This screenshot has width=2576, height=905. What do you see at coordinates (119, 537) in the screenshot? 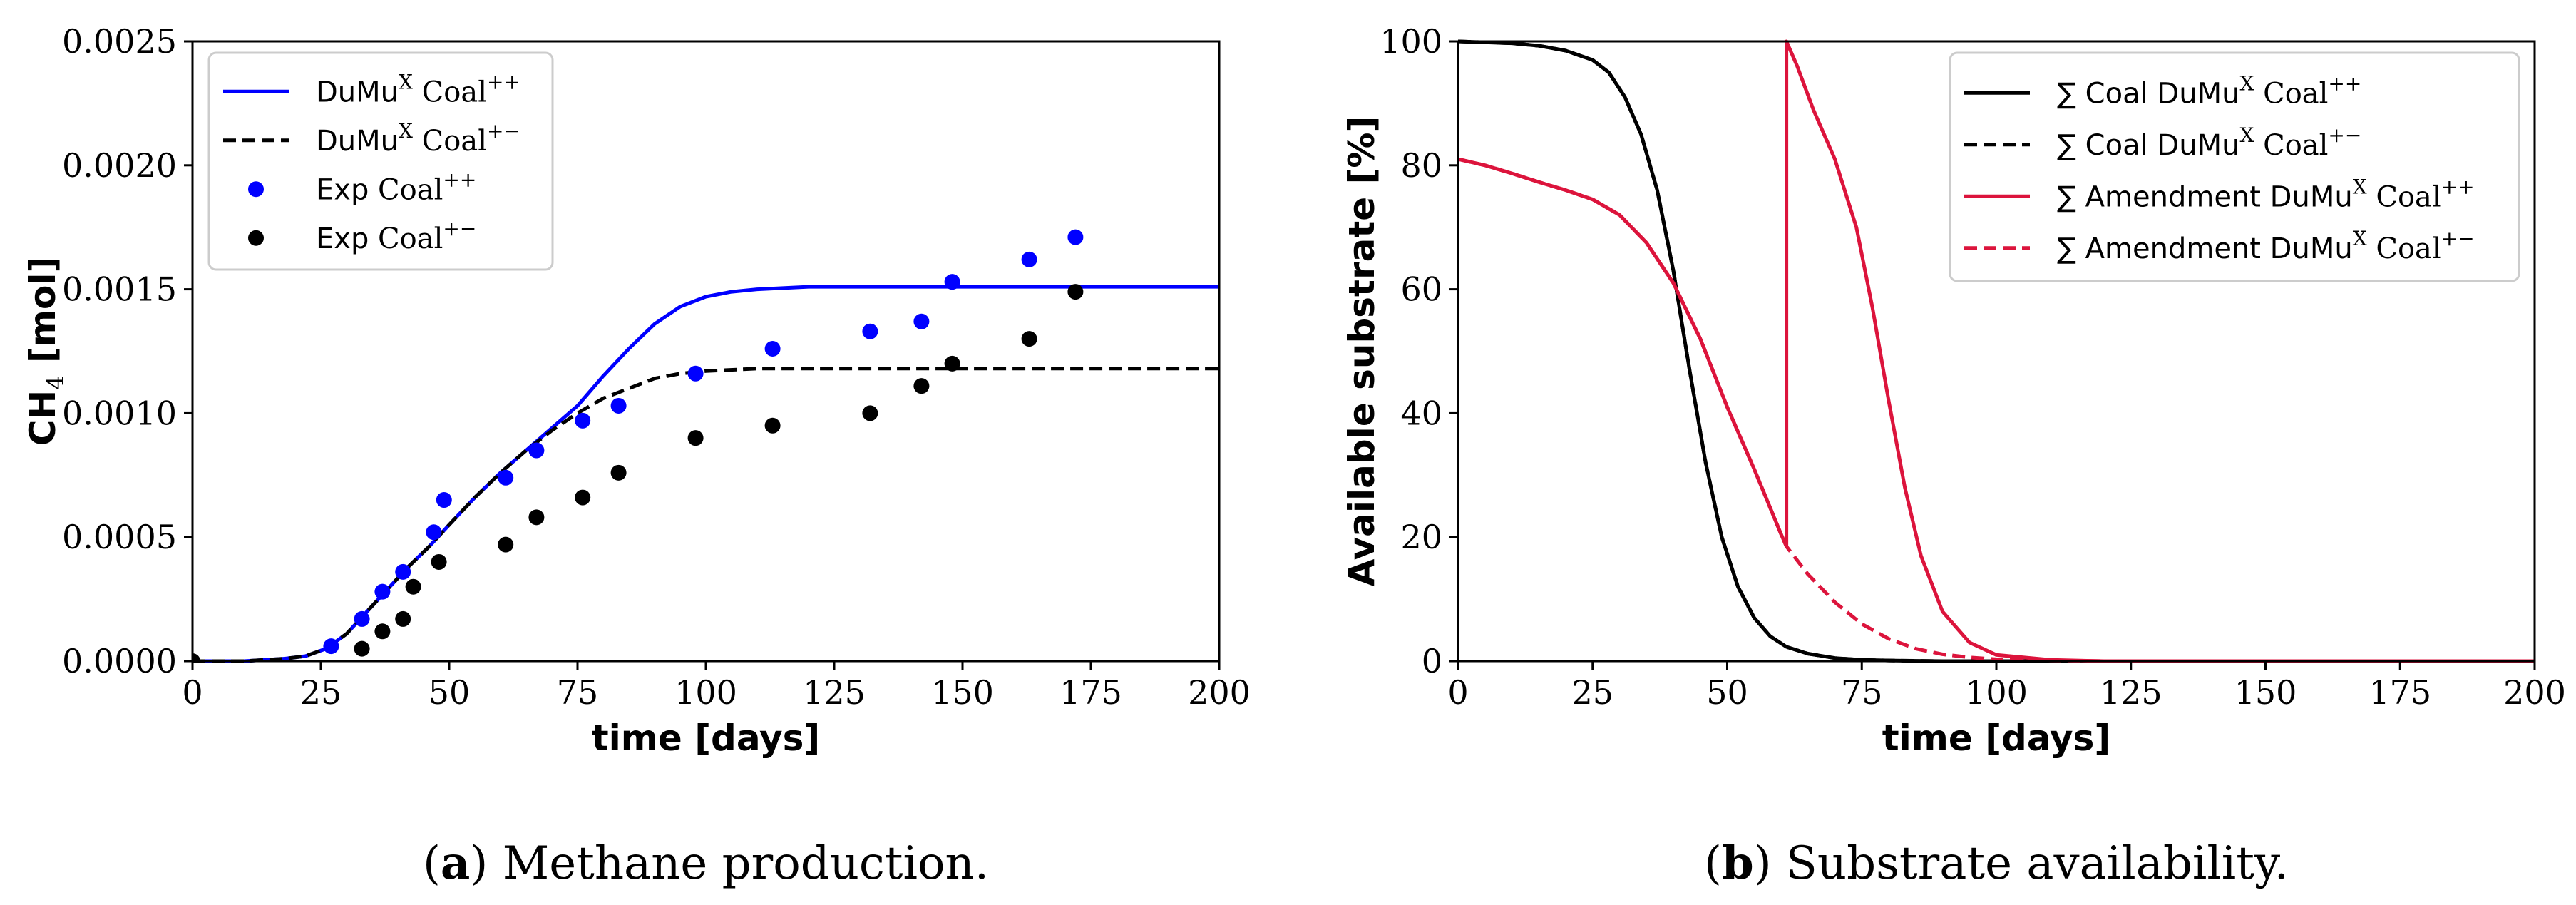
I see `y-tick-label: 0.0005` at bounding box center [119, 537].